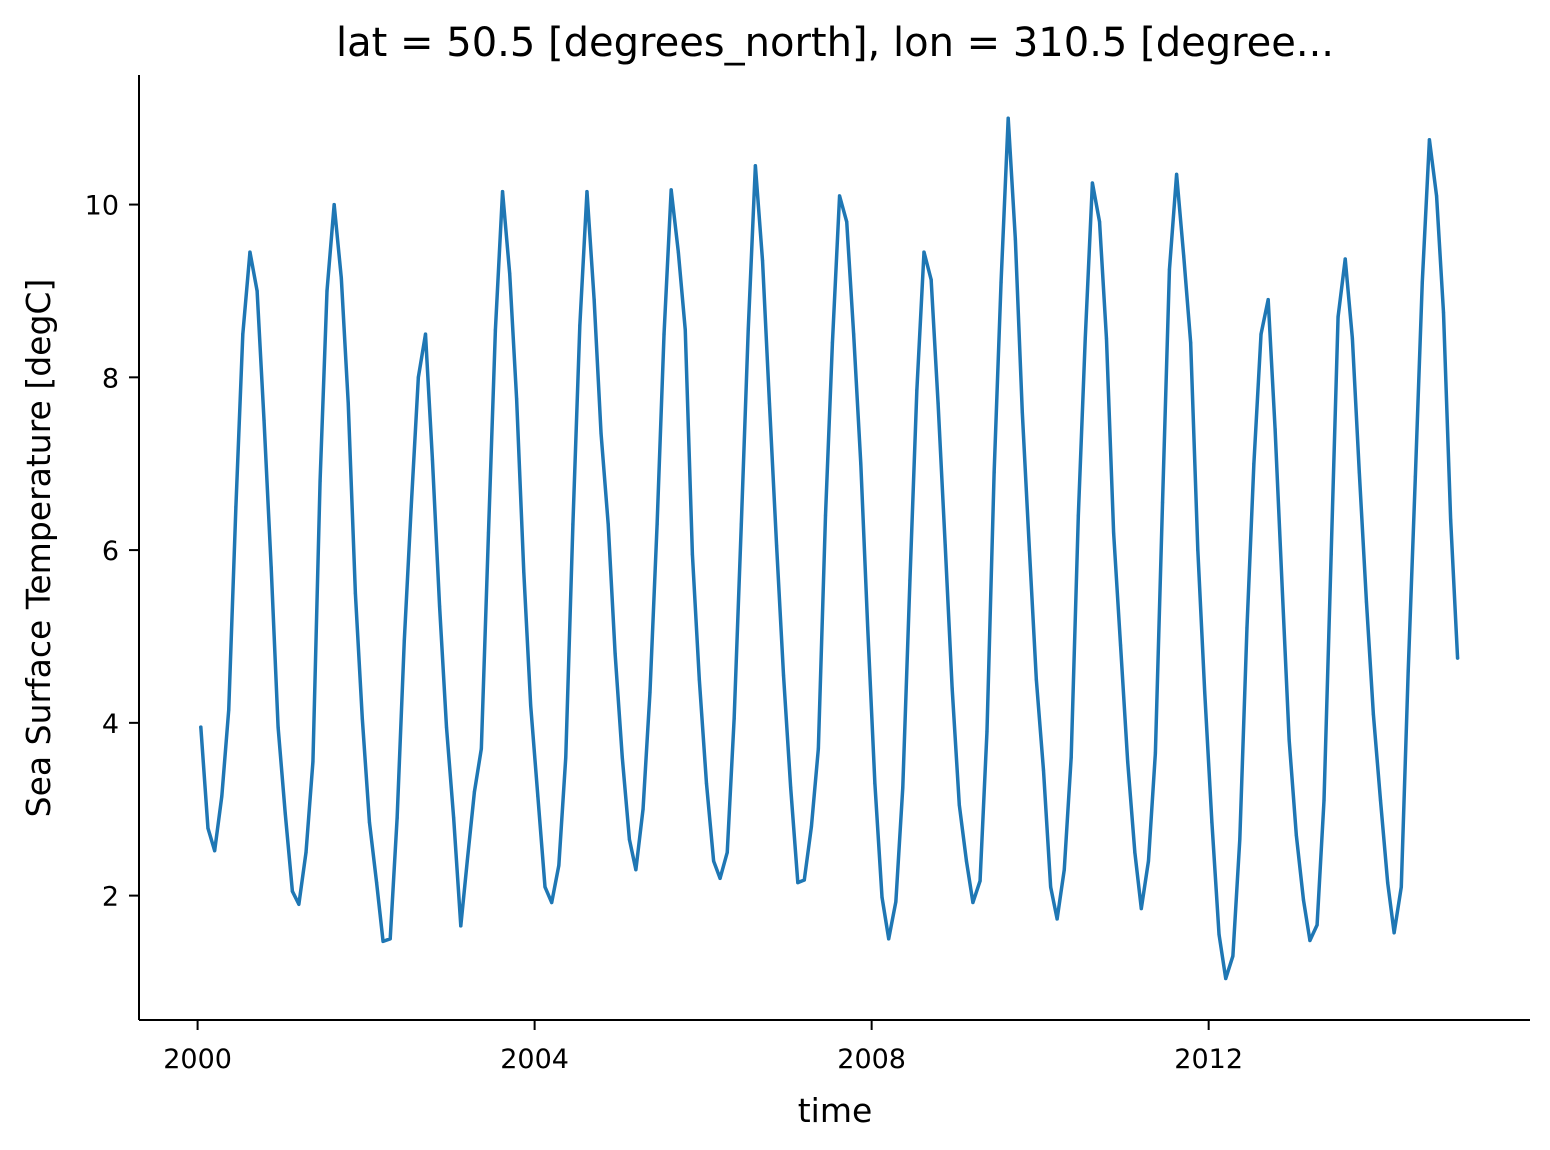 The height and width of the screenshot is (1150, 1550). I want to click on x-axis-ticks: 2000 2004 2008 2012, so click(703, 1047).